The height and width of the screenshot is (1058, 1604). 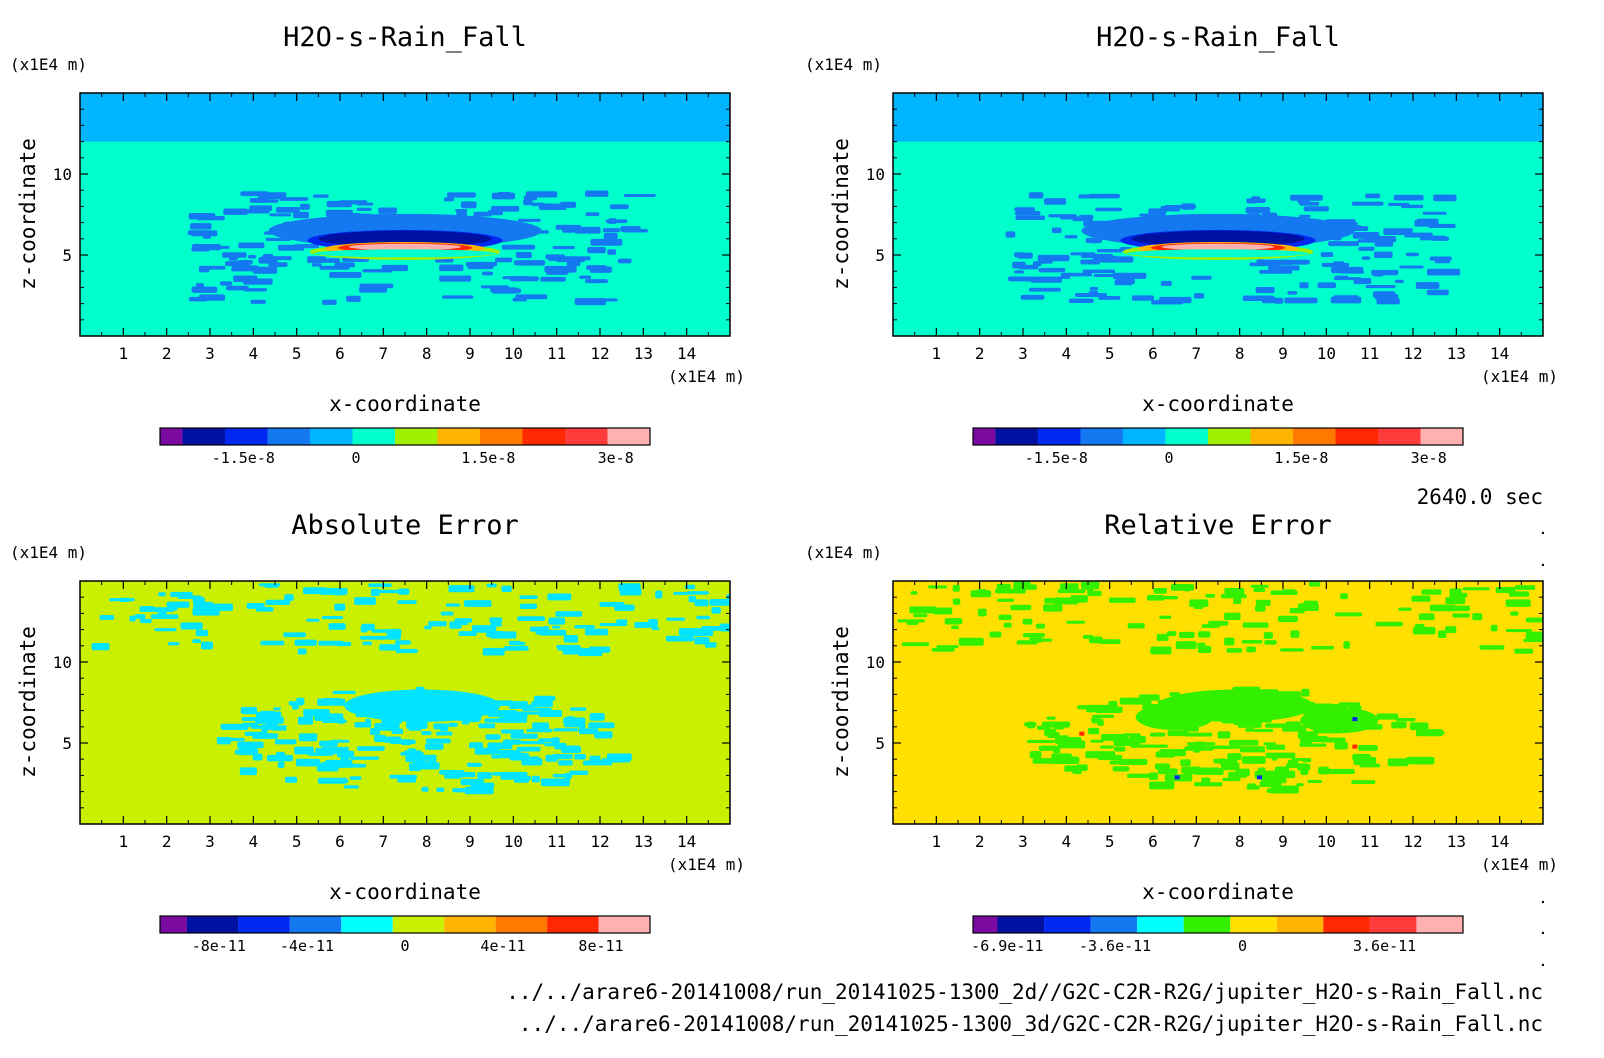 What do you see at coordinates (405, 447) in the screenshot?
I see `colorbar: -1.5e-8 0 1.5e-8 3e-8` at bounding box center [405, 447].